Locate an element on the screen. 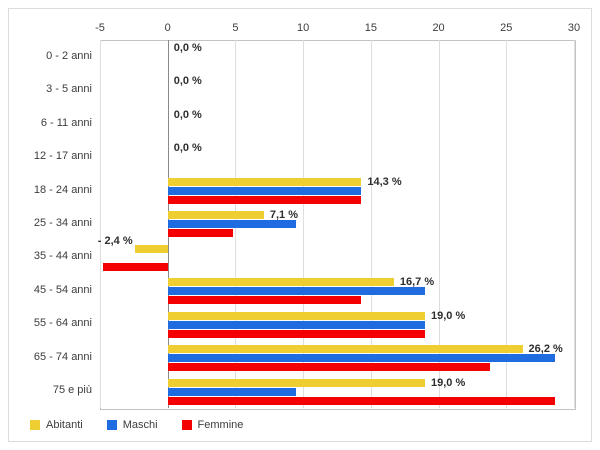  x-axis-tick-label: 0 is located at coordinates (167, 28).